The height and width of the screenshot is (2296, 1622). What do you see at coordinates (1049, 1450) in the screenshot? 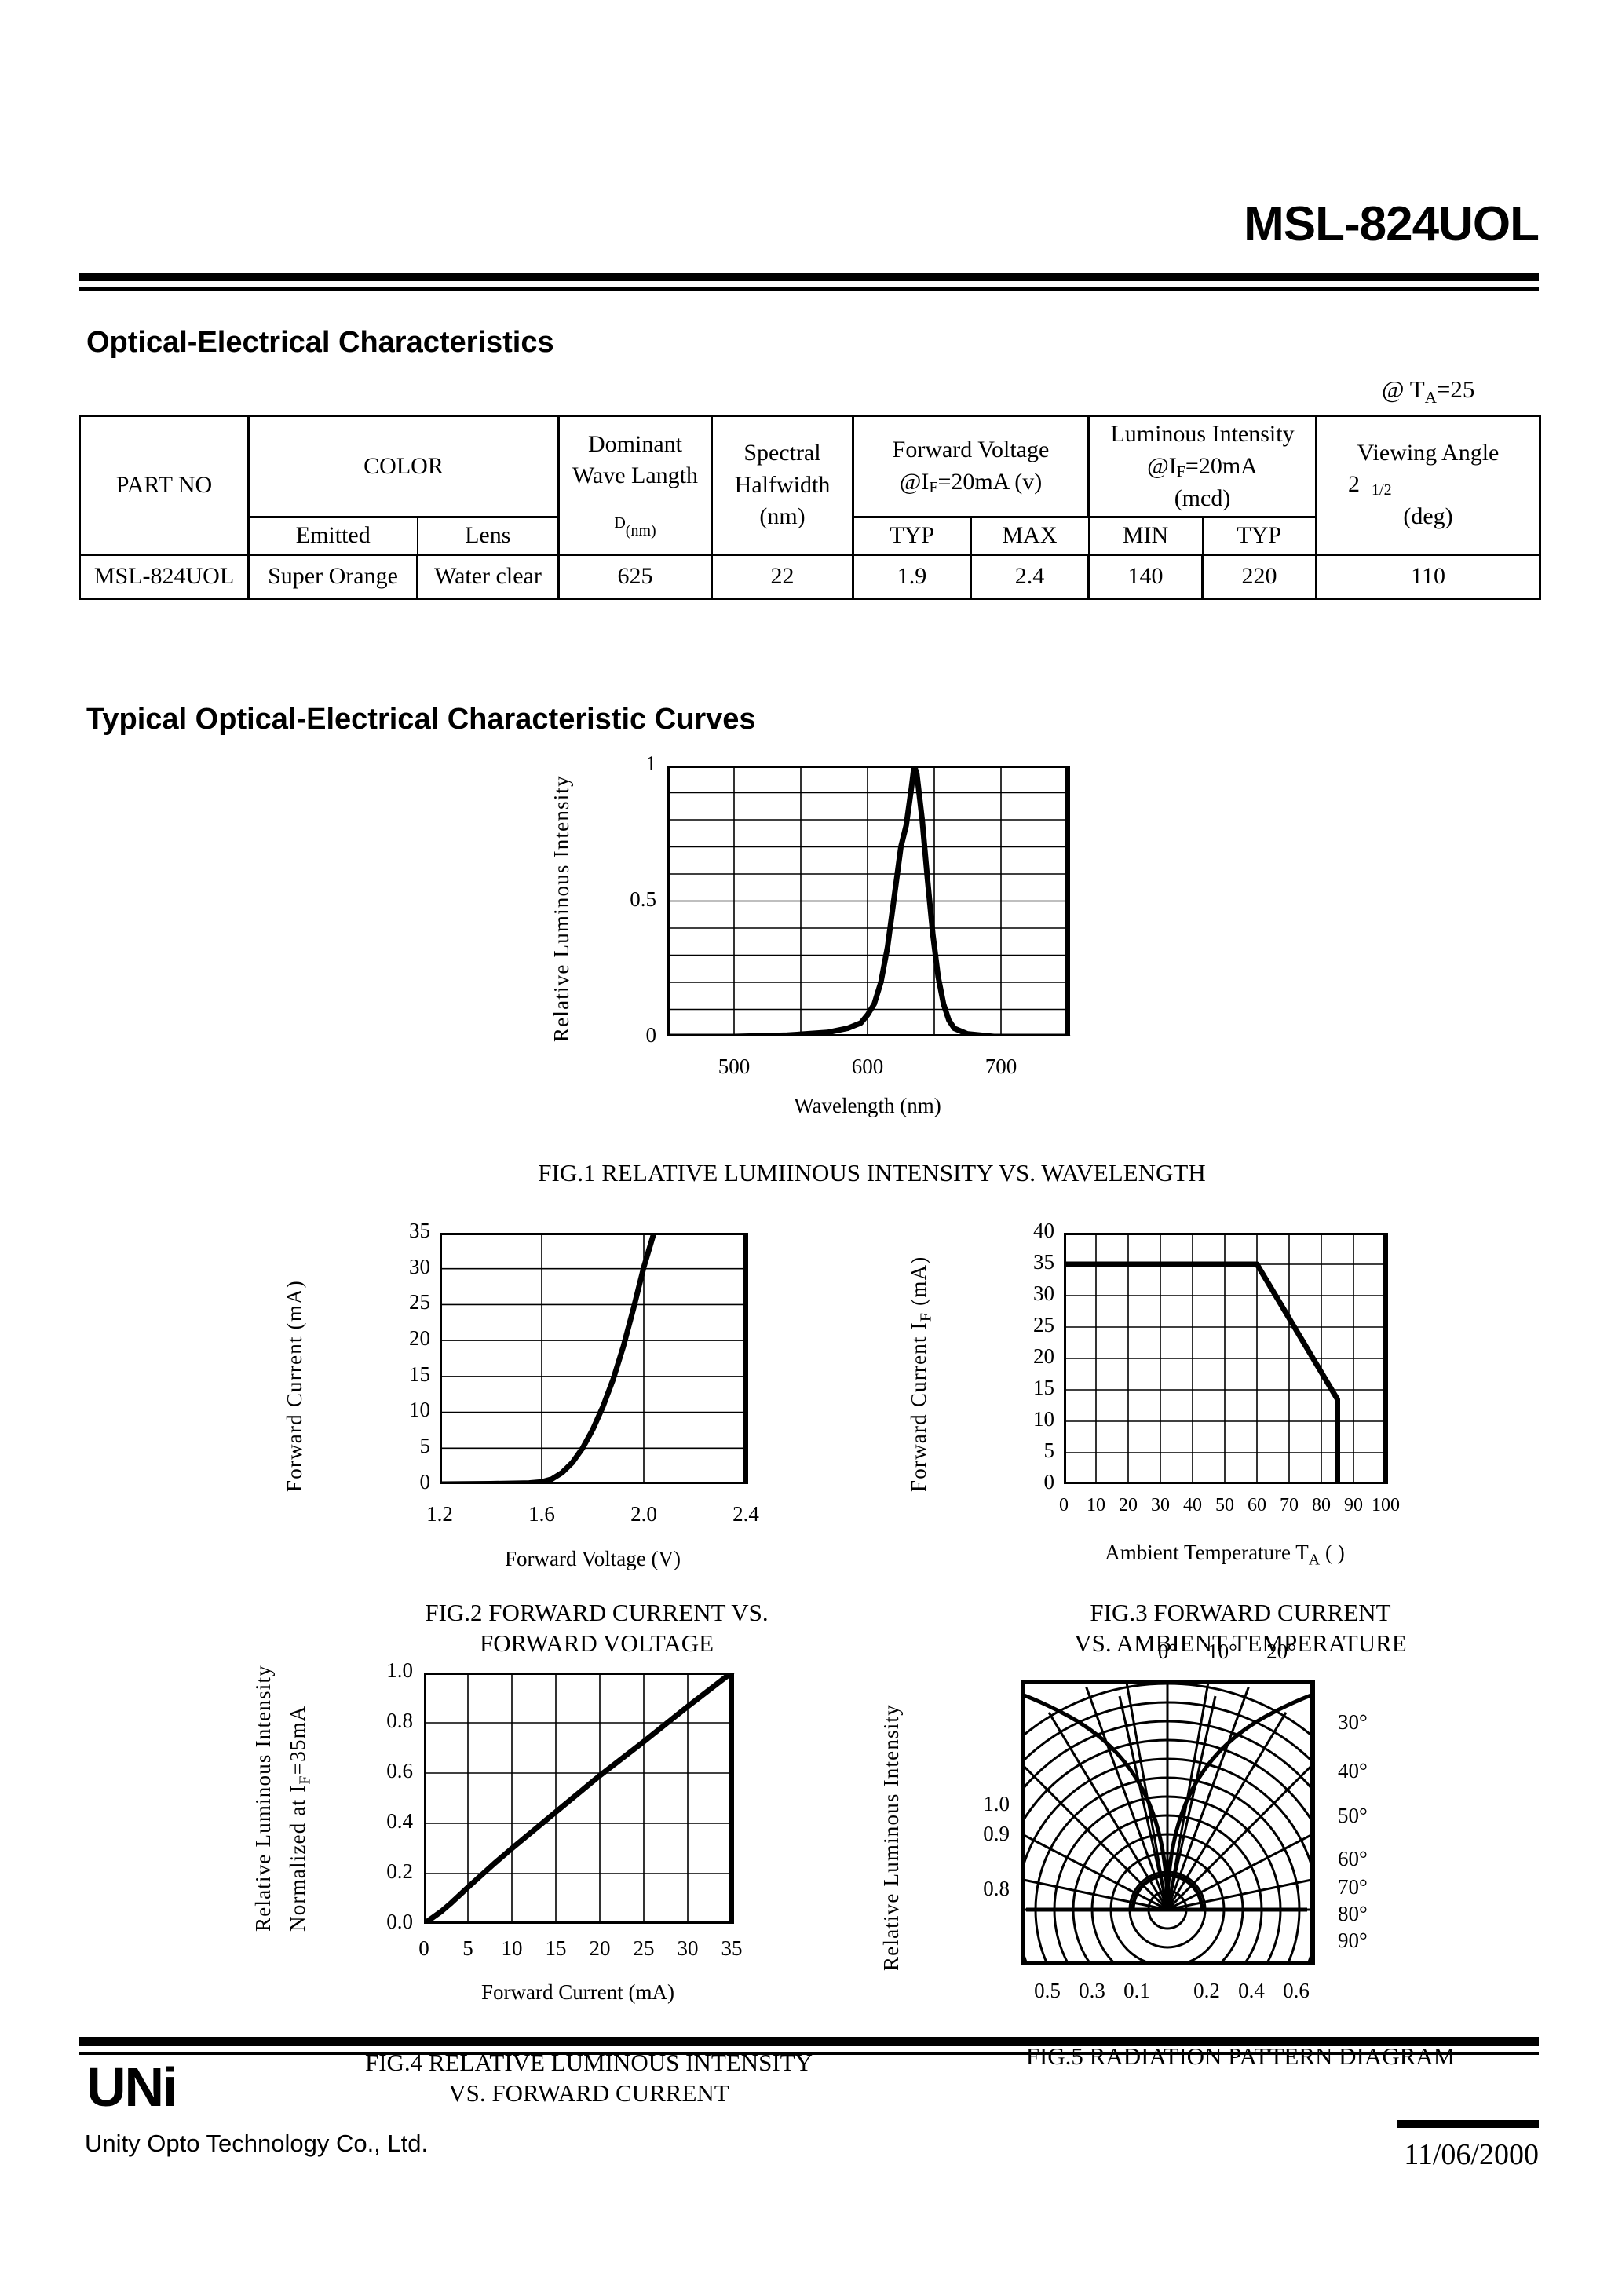
I see `fig3-ytick-5: 5` at bounding box center [1049, 1450].